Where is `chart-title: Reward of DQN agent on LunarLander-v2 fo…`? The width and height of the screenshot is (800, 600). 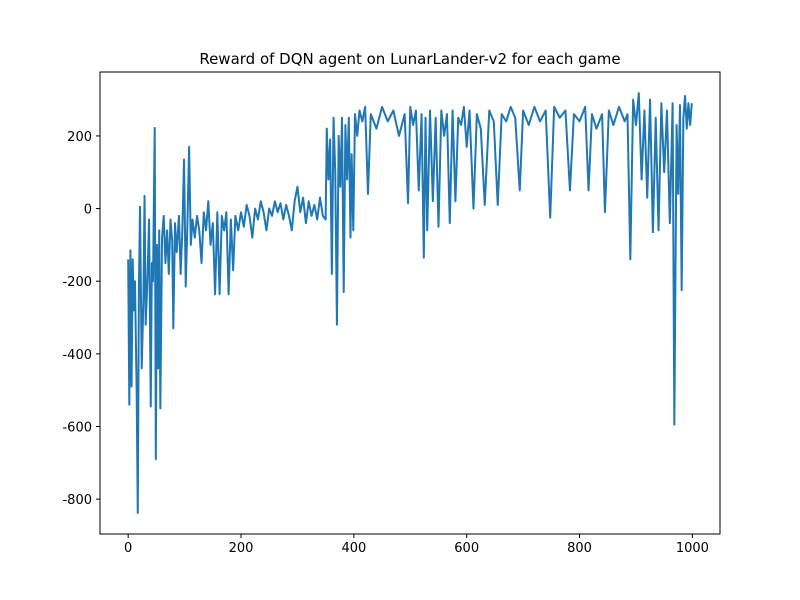 chart-title: Reward of DQN agent on LunarLander-v2 fo… is located at coordinates (409, 59).